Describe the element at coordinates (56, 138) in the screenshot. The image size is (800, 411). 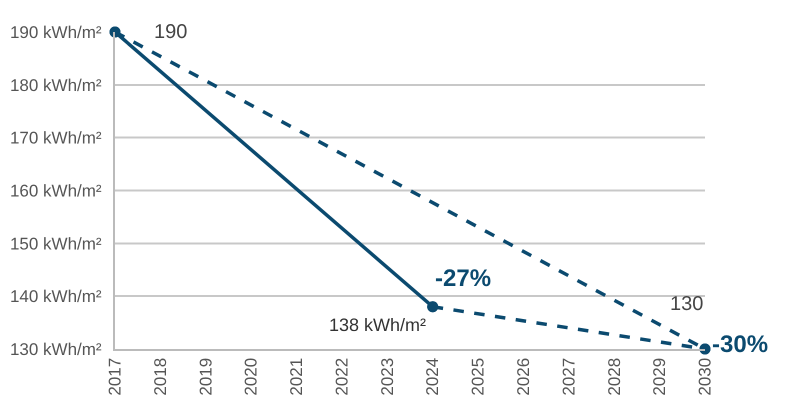
I see `y-tick-label: 170 kWh/m²` at that location.